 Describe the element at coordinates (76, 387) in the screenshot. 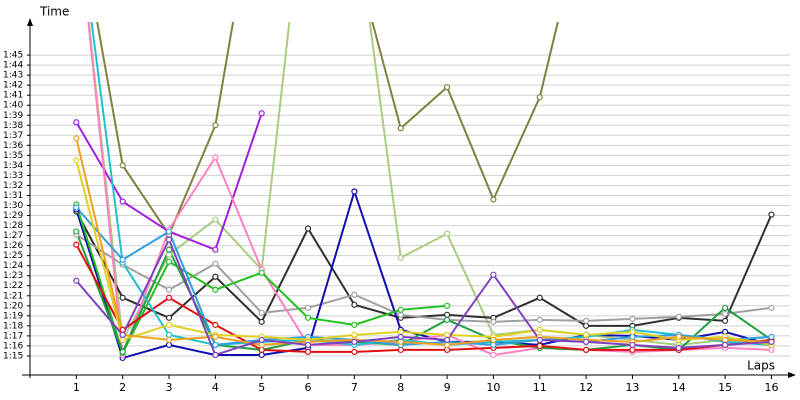

I see `x-tick-label: 1` at that location.